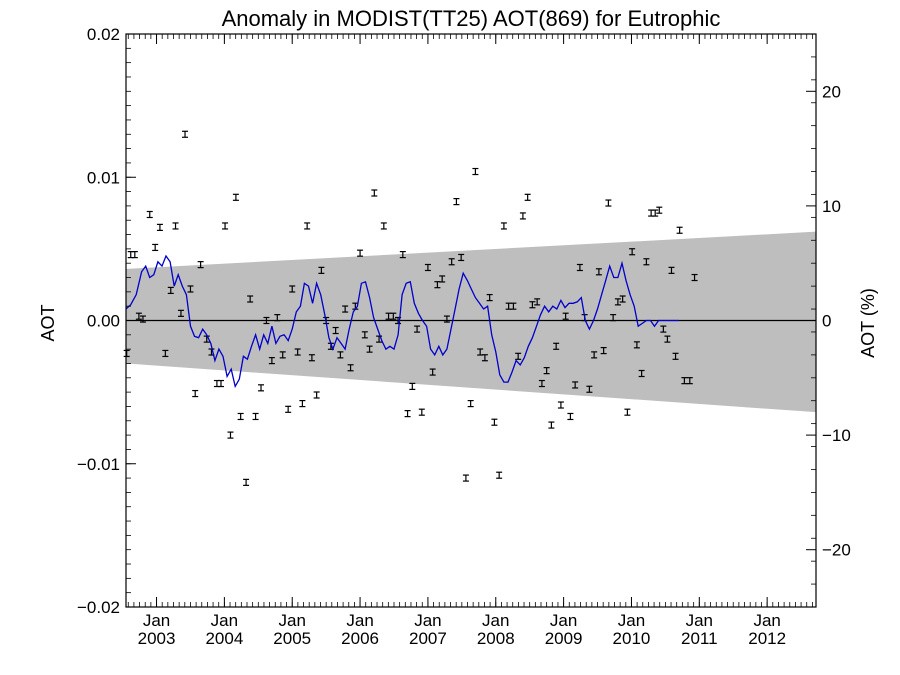 This screenshot has width=900, height=675. What do you see at coordinates (826, 321) in the screenshot?
I see `y2-tick-label: 0` at bounding box center [826, 321].